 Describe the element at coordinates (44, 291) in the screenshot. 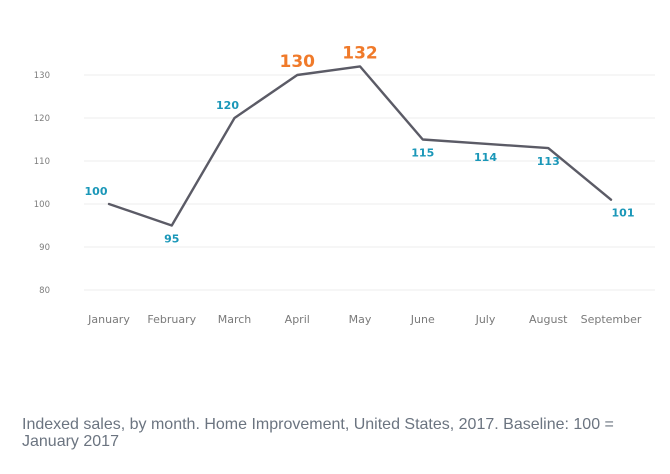

I see `y-tick-label: 80` at that location.